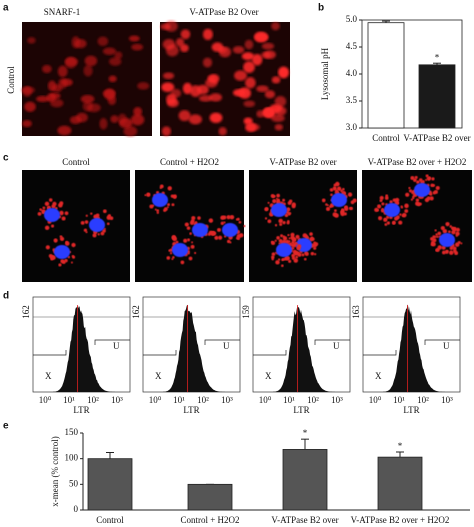 The image size is (474, 527). I want to click on x-tick-label: 10¹, so click(179, 400).